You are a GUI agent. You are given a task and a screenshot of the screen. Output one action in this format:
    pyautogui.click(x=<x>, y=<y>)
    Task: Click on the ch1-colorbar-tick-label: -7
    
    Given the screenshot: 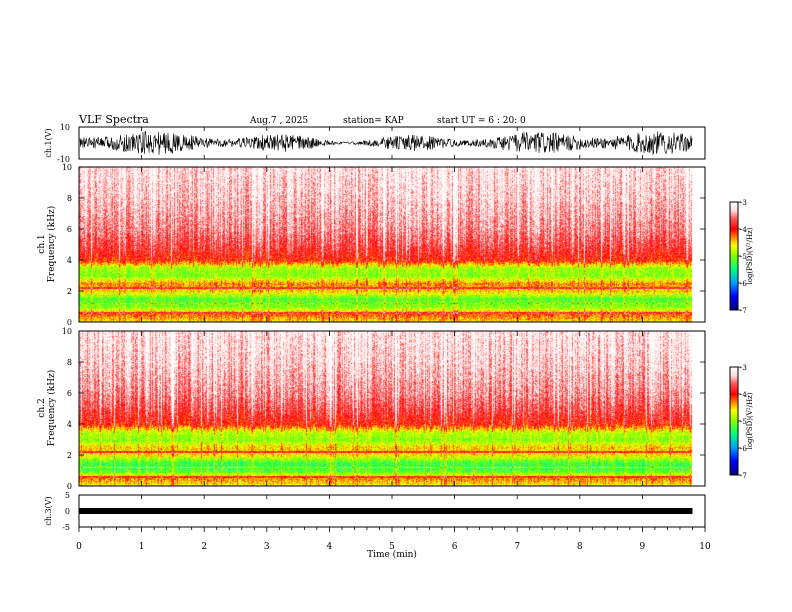 What is the action you would take?
    pyautogui.click(x=743, y=311)
    